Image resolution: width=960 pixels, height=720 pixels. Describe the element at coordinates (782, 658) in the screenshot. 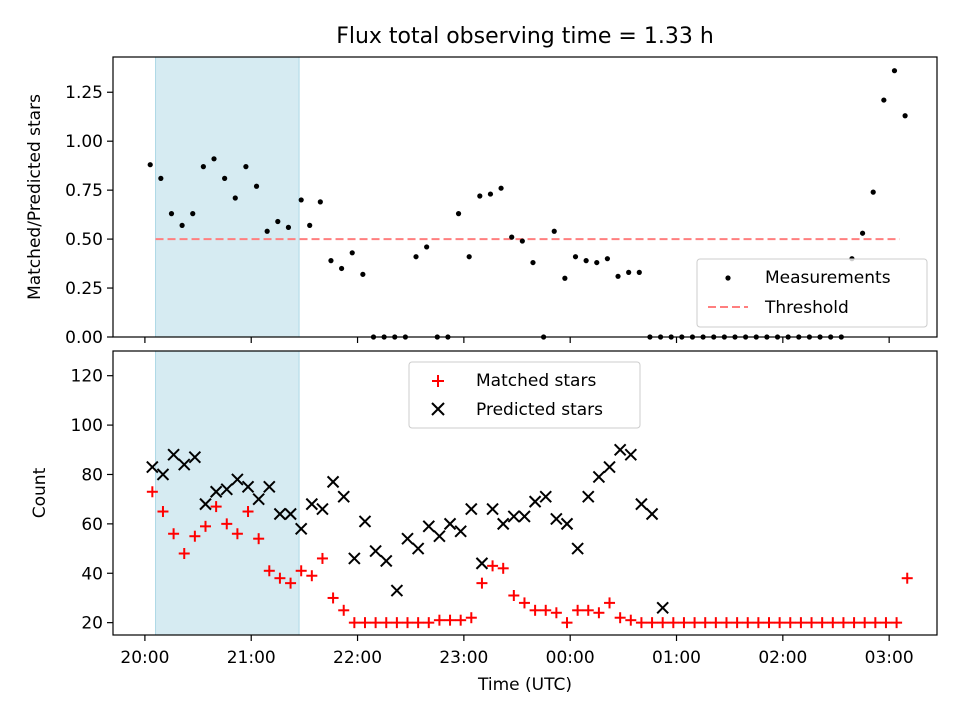

I see `count-x-tick-label: 02:00` at that location.